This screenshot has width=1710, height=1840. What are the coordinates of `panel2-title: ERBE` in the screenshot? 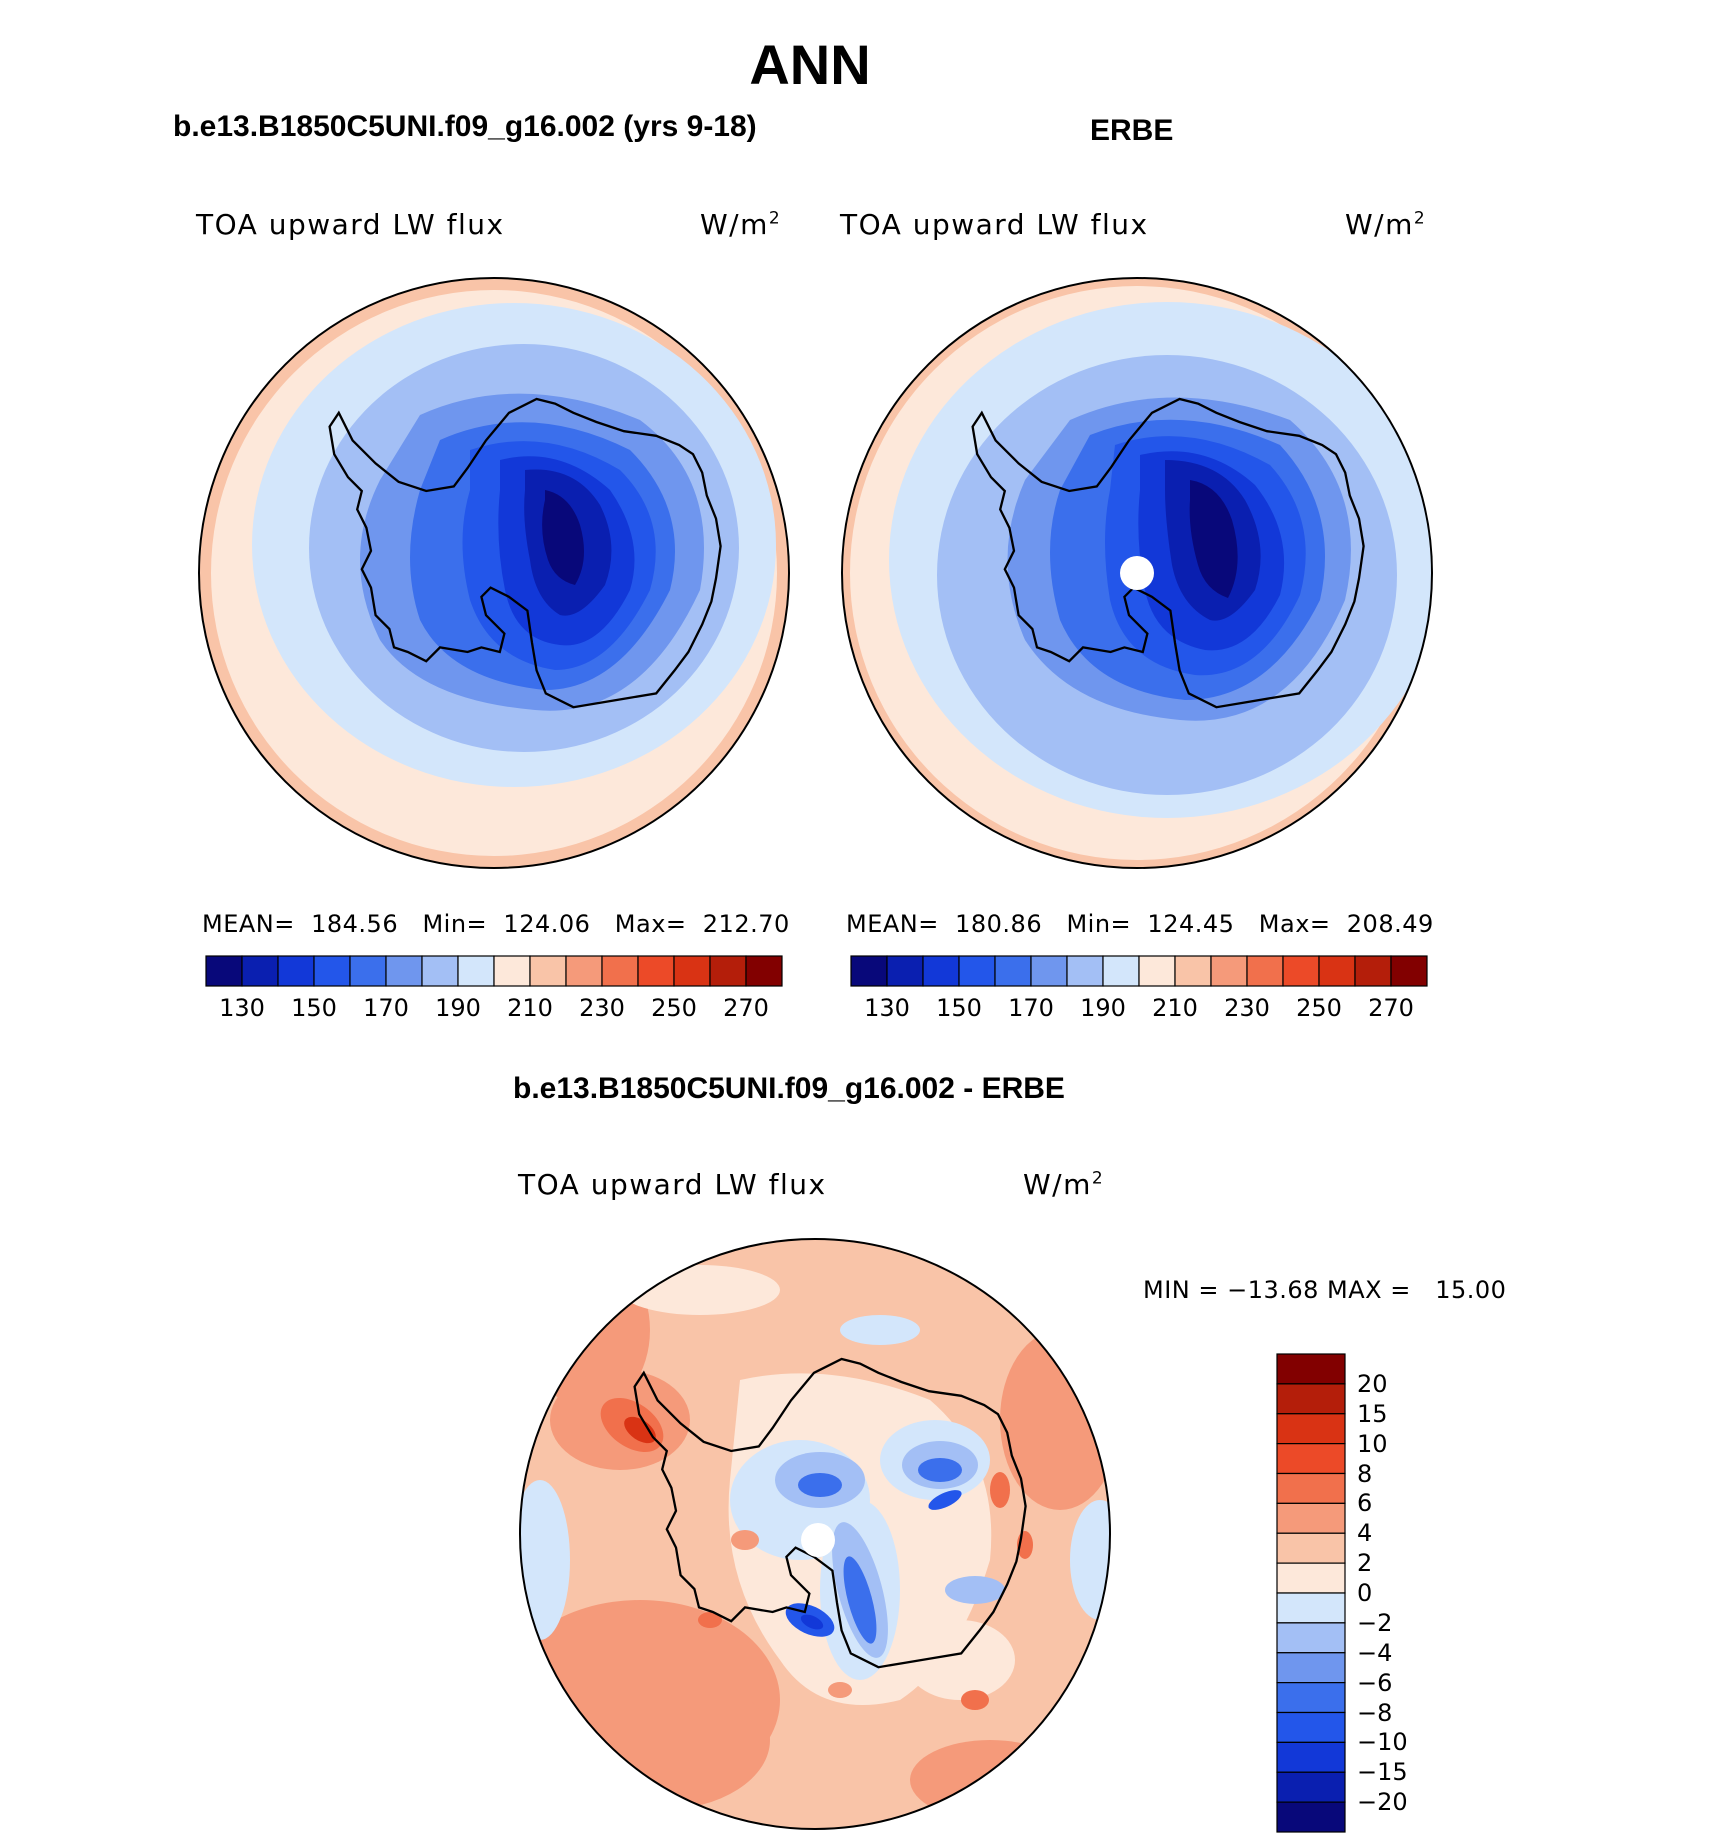 It's located at (1132, 130).